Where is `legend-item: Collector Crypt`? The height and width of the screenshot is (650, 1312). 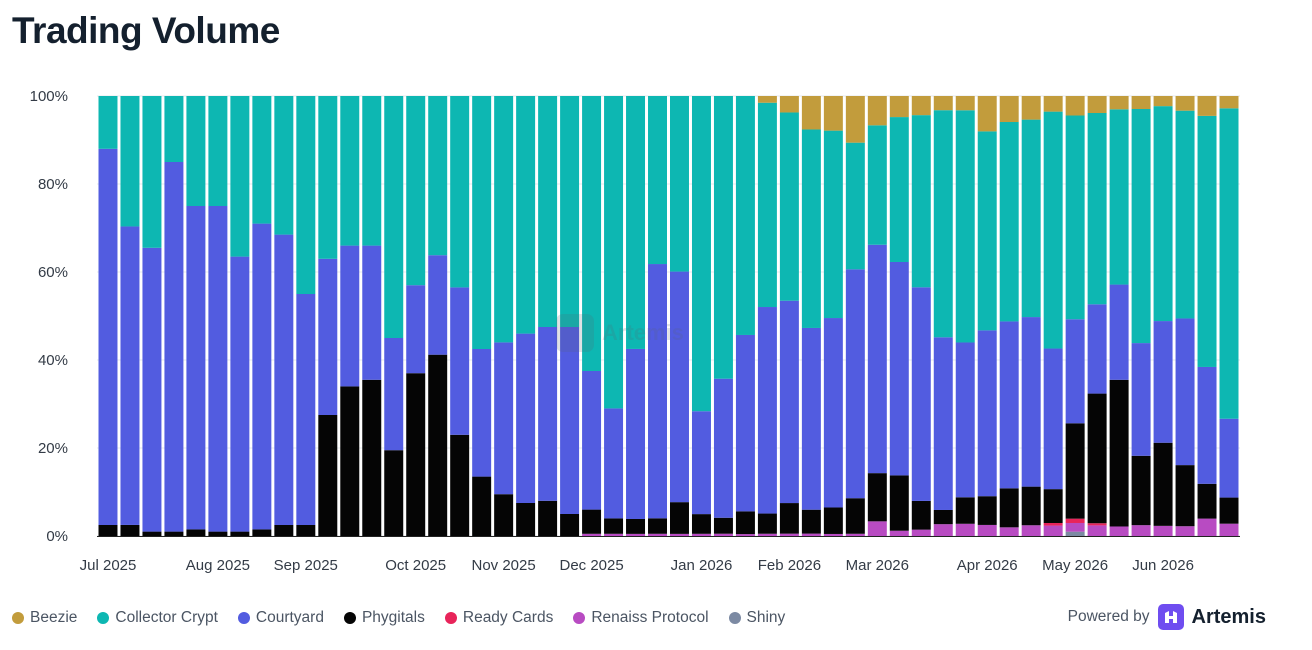 legend-item: Collector Crypt is located at coordinates (157, 618).